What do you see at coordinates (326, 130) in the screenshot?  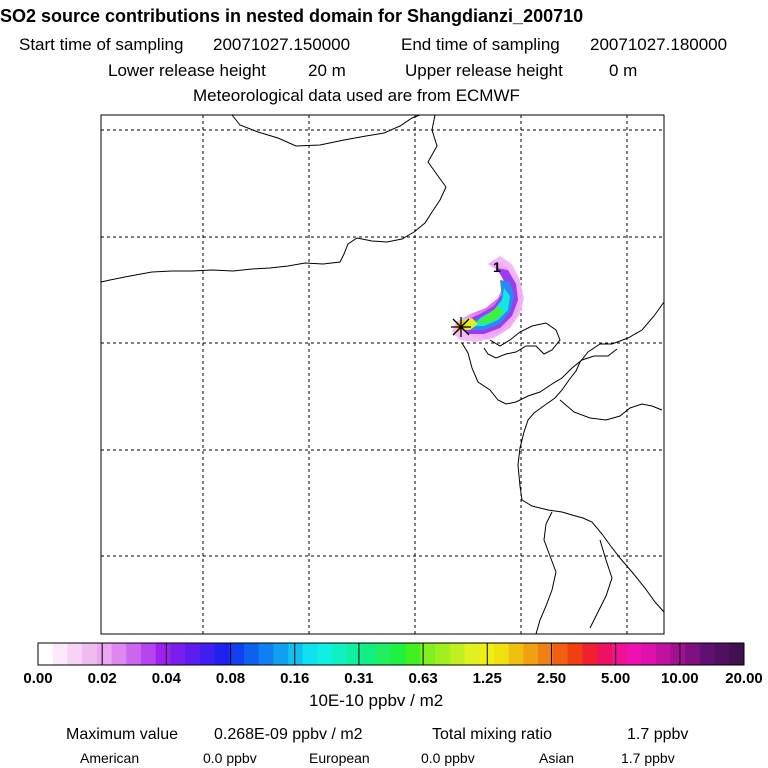 I see `northern-border` at bounding box center [326, 130].